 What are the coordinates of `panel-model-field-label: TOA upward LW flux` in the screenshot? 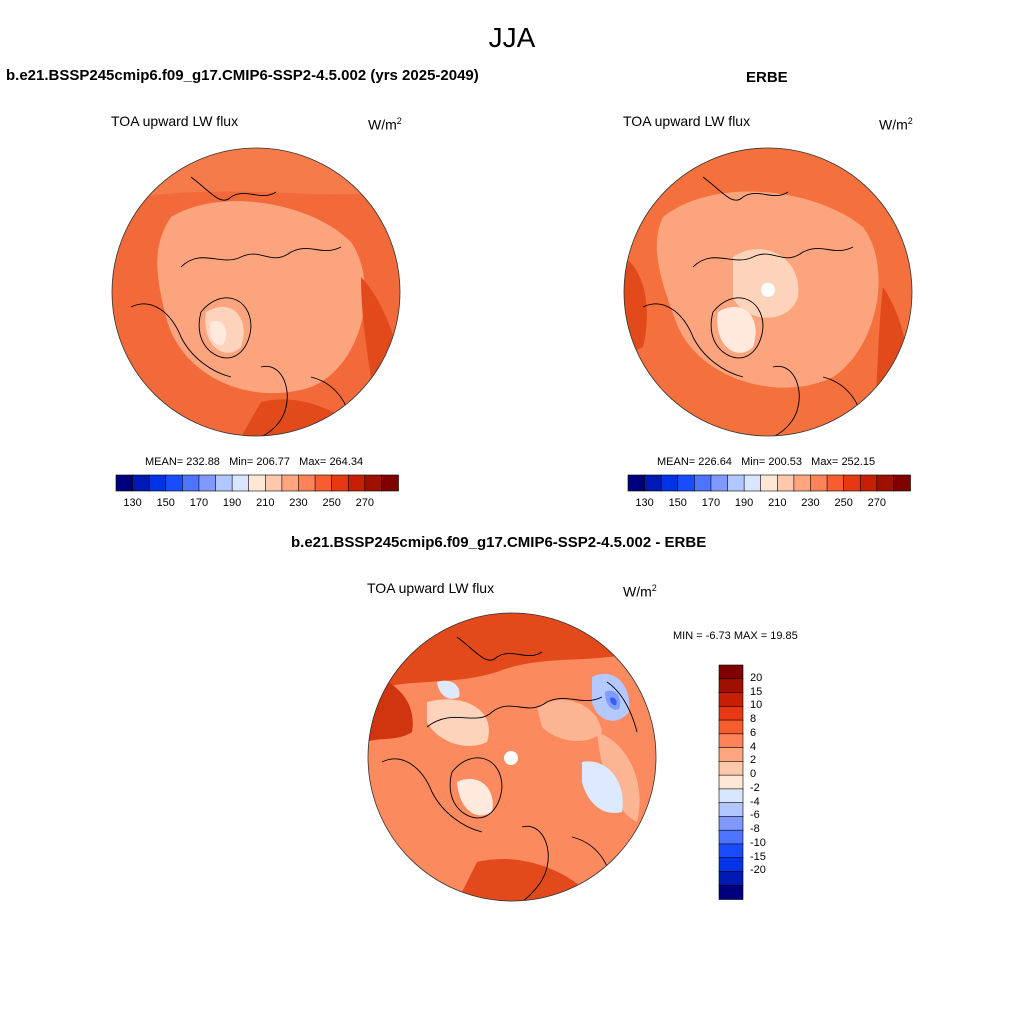 It's located at (175, 121).